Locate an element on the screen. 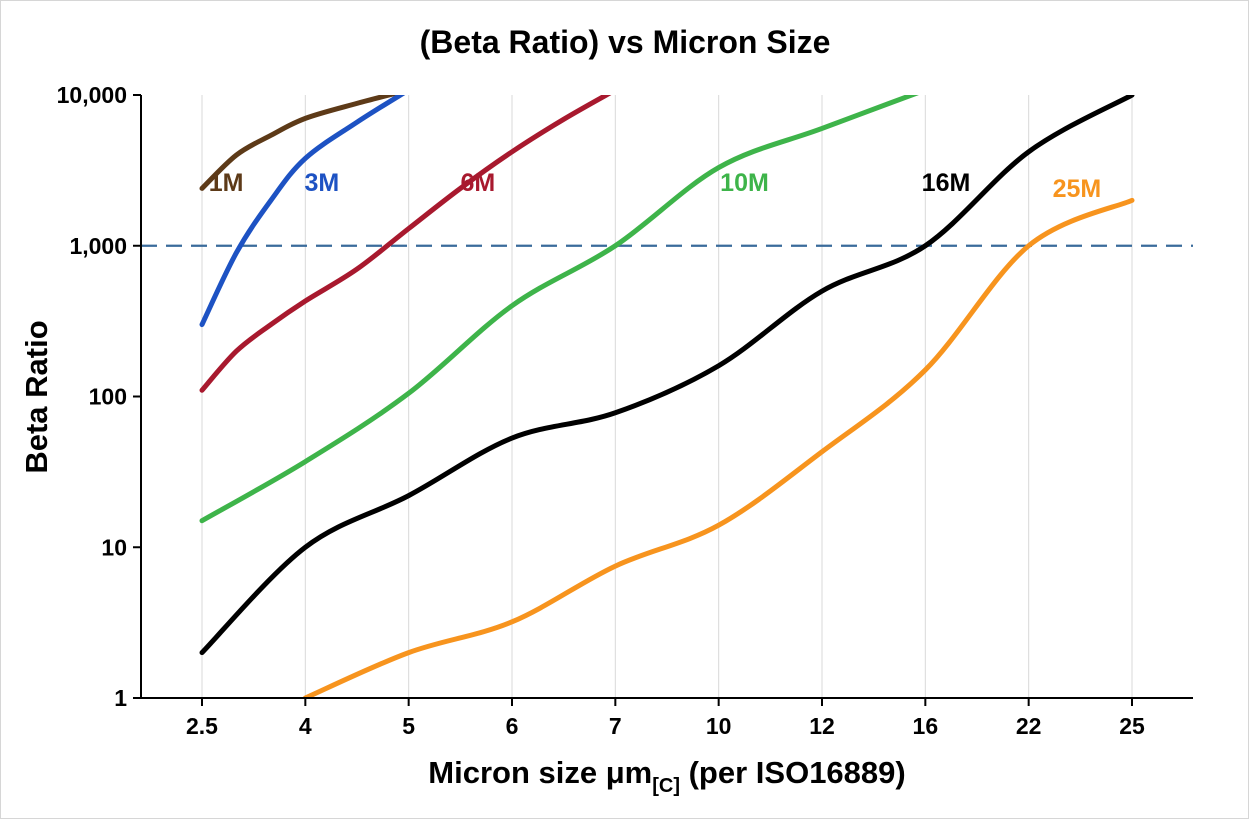 Image resolution: width=1249 pixels, height=825 pixels. x-tick-label-22: 22 is located at coordinates (1029, 726).